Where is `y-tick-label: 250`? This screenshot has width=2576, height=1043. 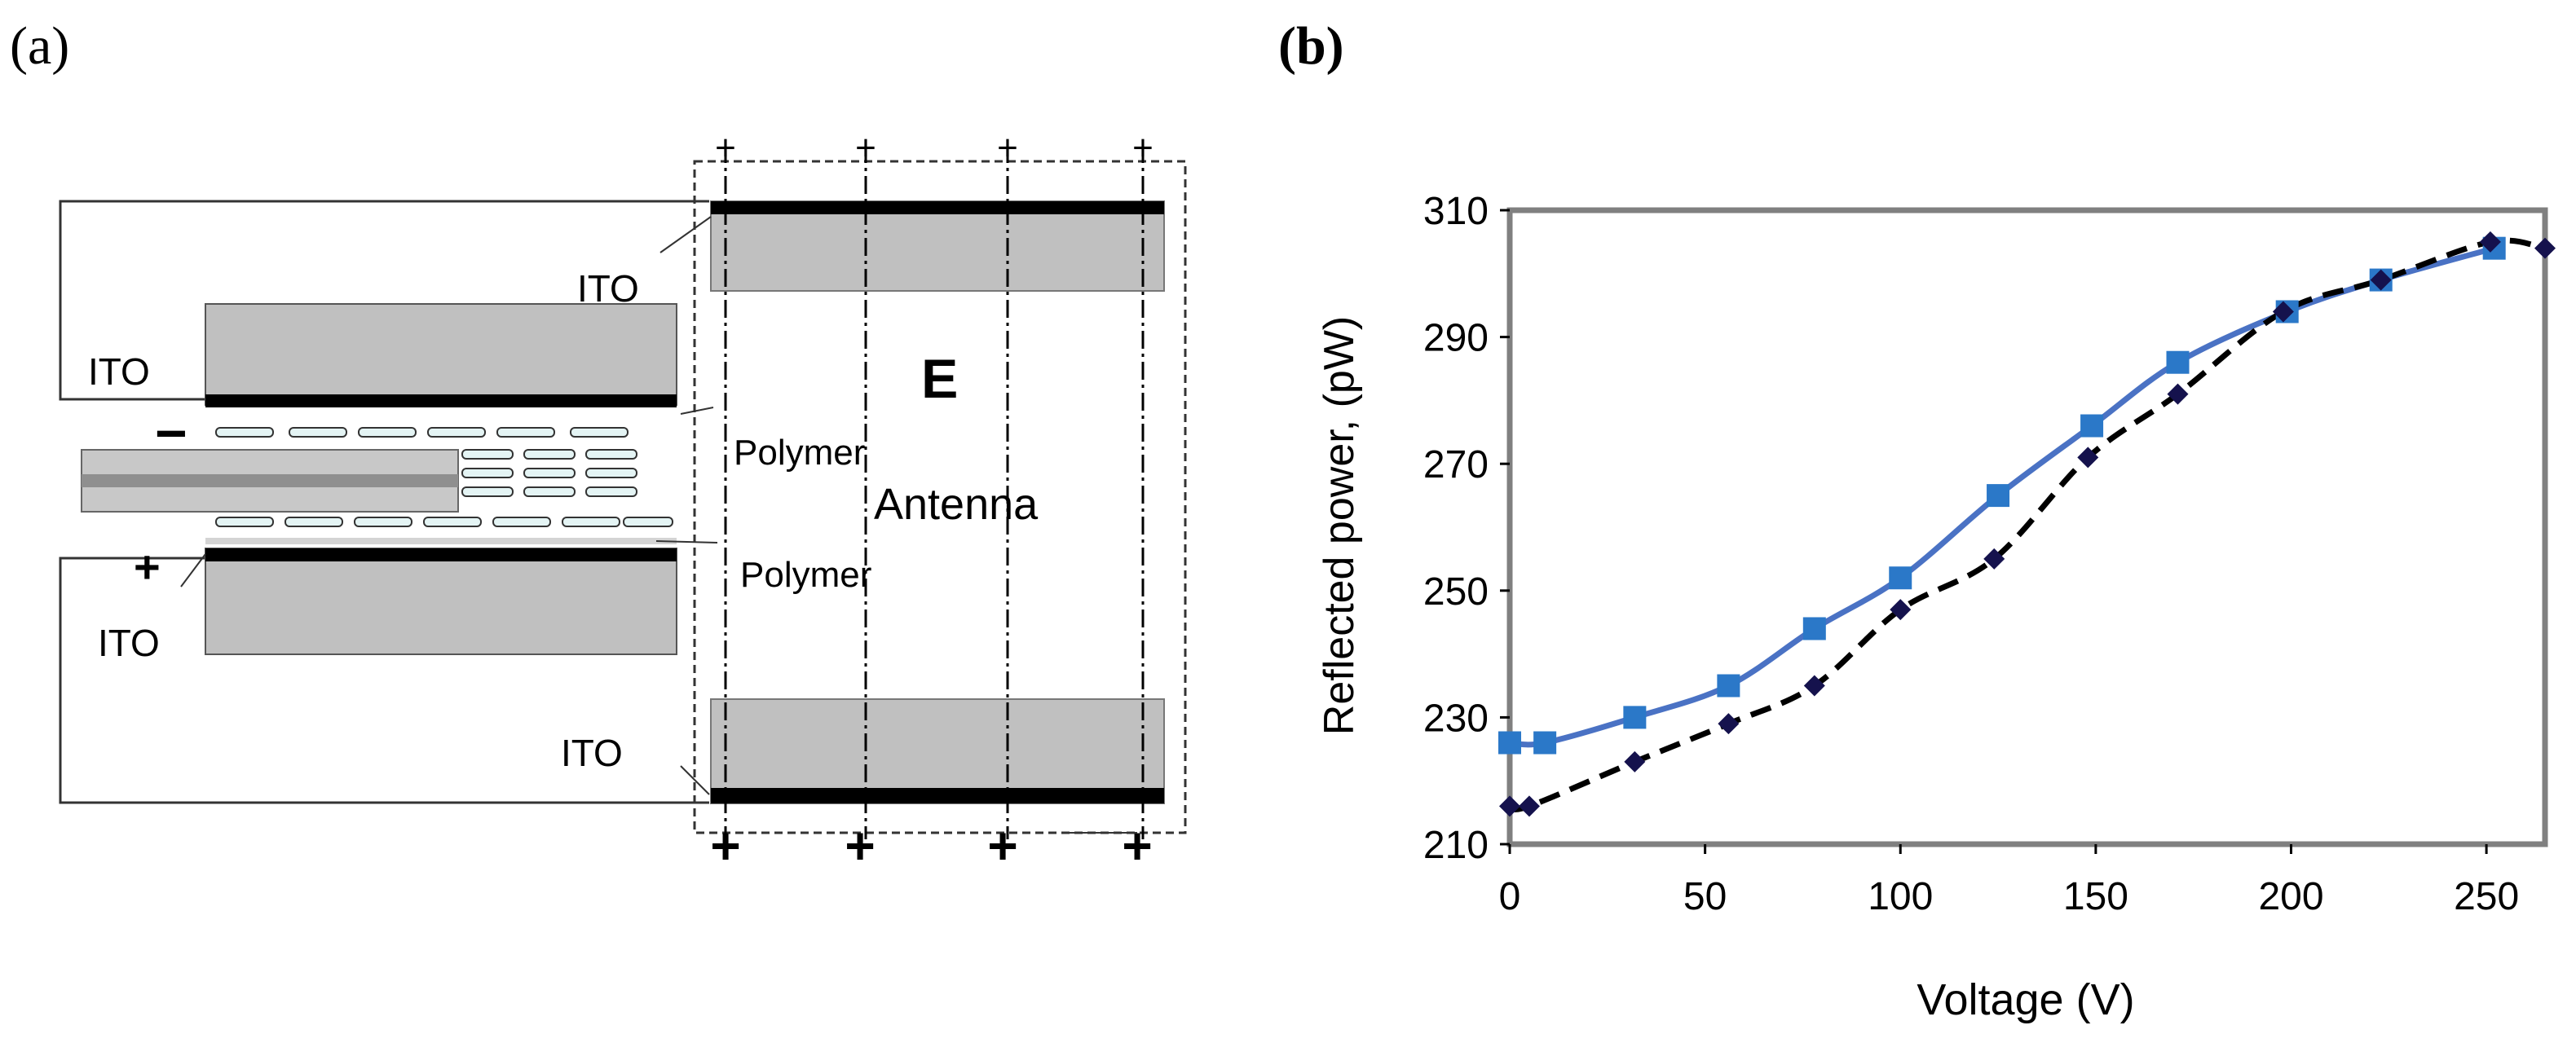 y-tick-label: 250 is located at coordinates (1456, 592).